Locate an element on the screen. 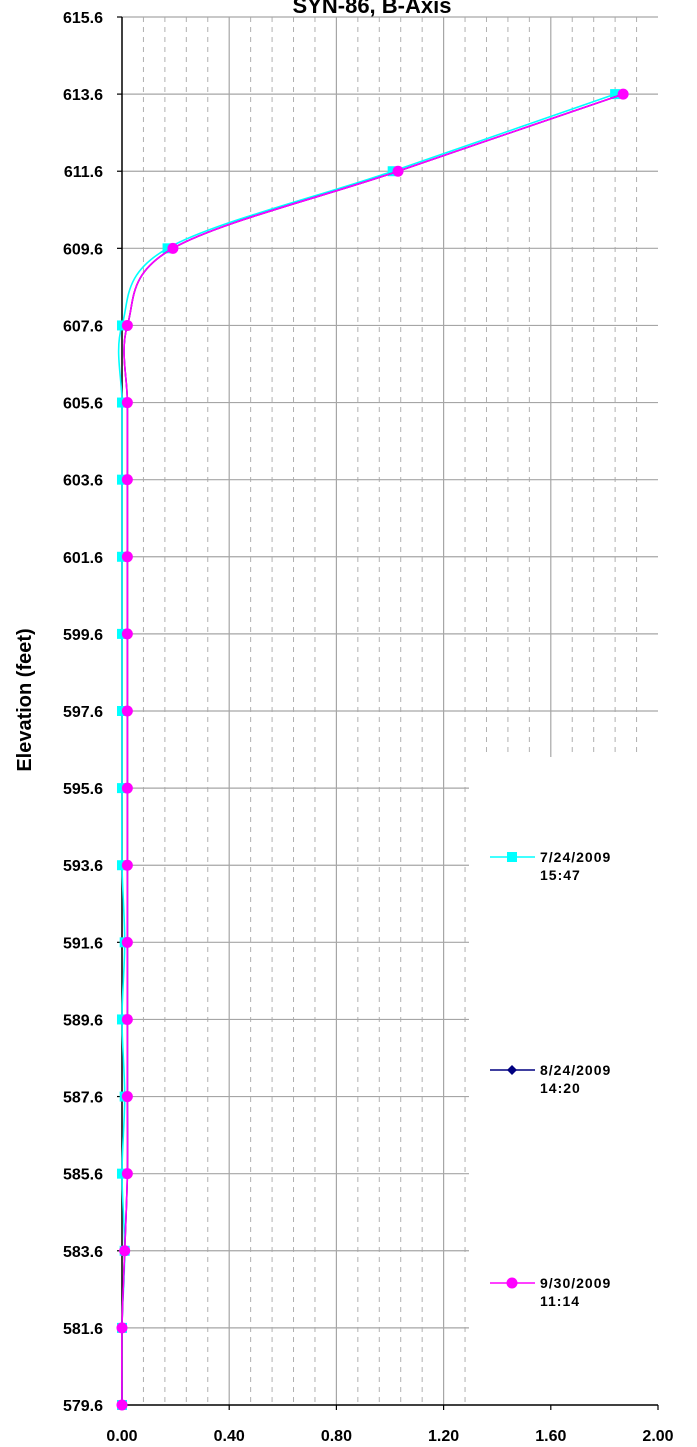 This screenshot has width=697, height=1447. y-tick-label: 589.6 is located at coordinates (83, 1020).